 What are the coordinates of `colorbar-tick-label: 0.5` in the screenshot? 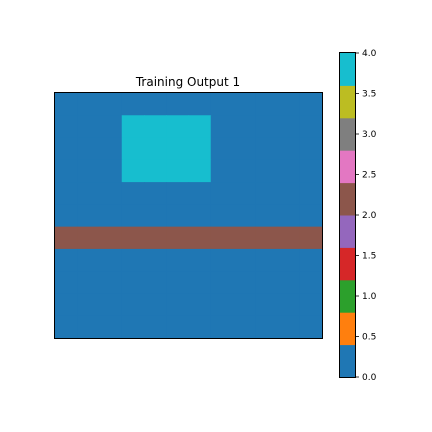 It's located at (369, 338).